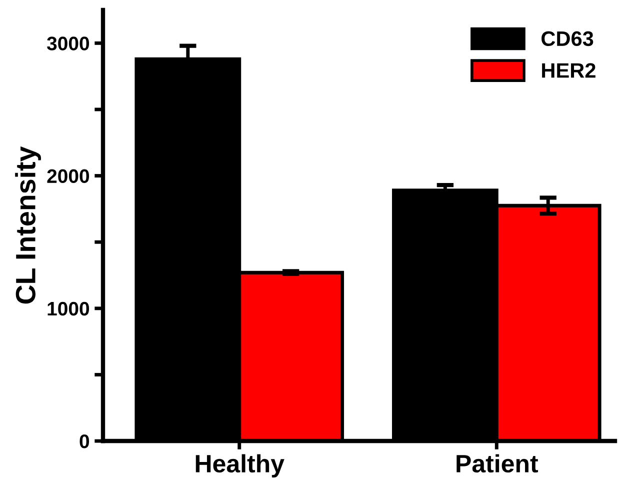  What do you see at coordinates (68, 43) in the screenshot?
I see `y-tick-label: 3000` at bounding box center [68, 43].